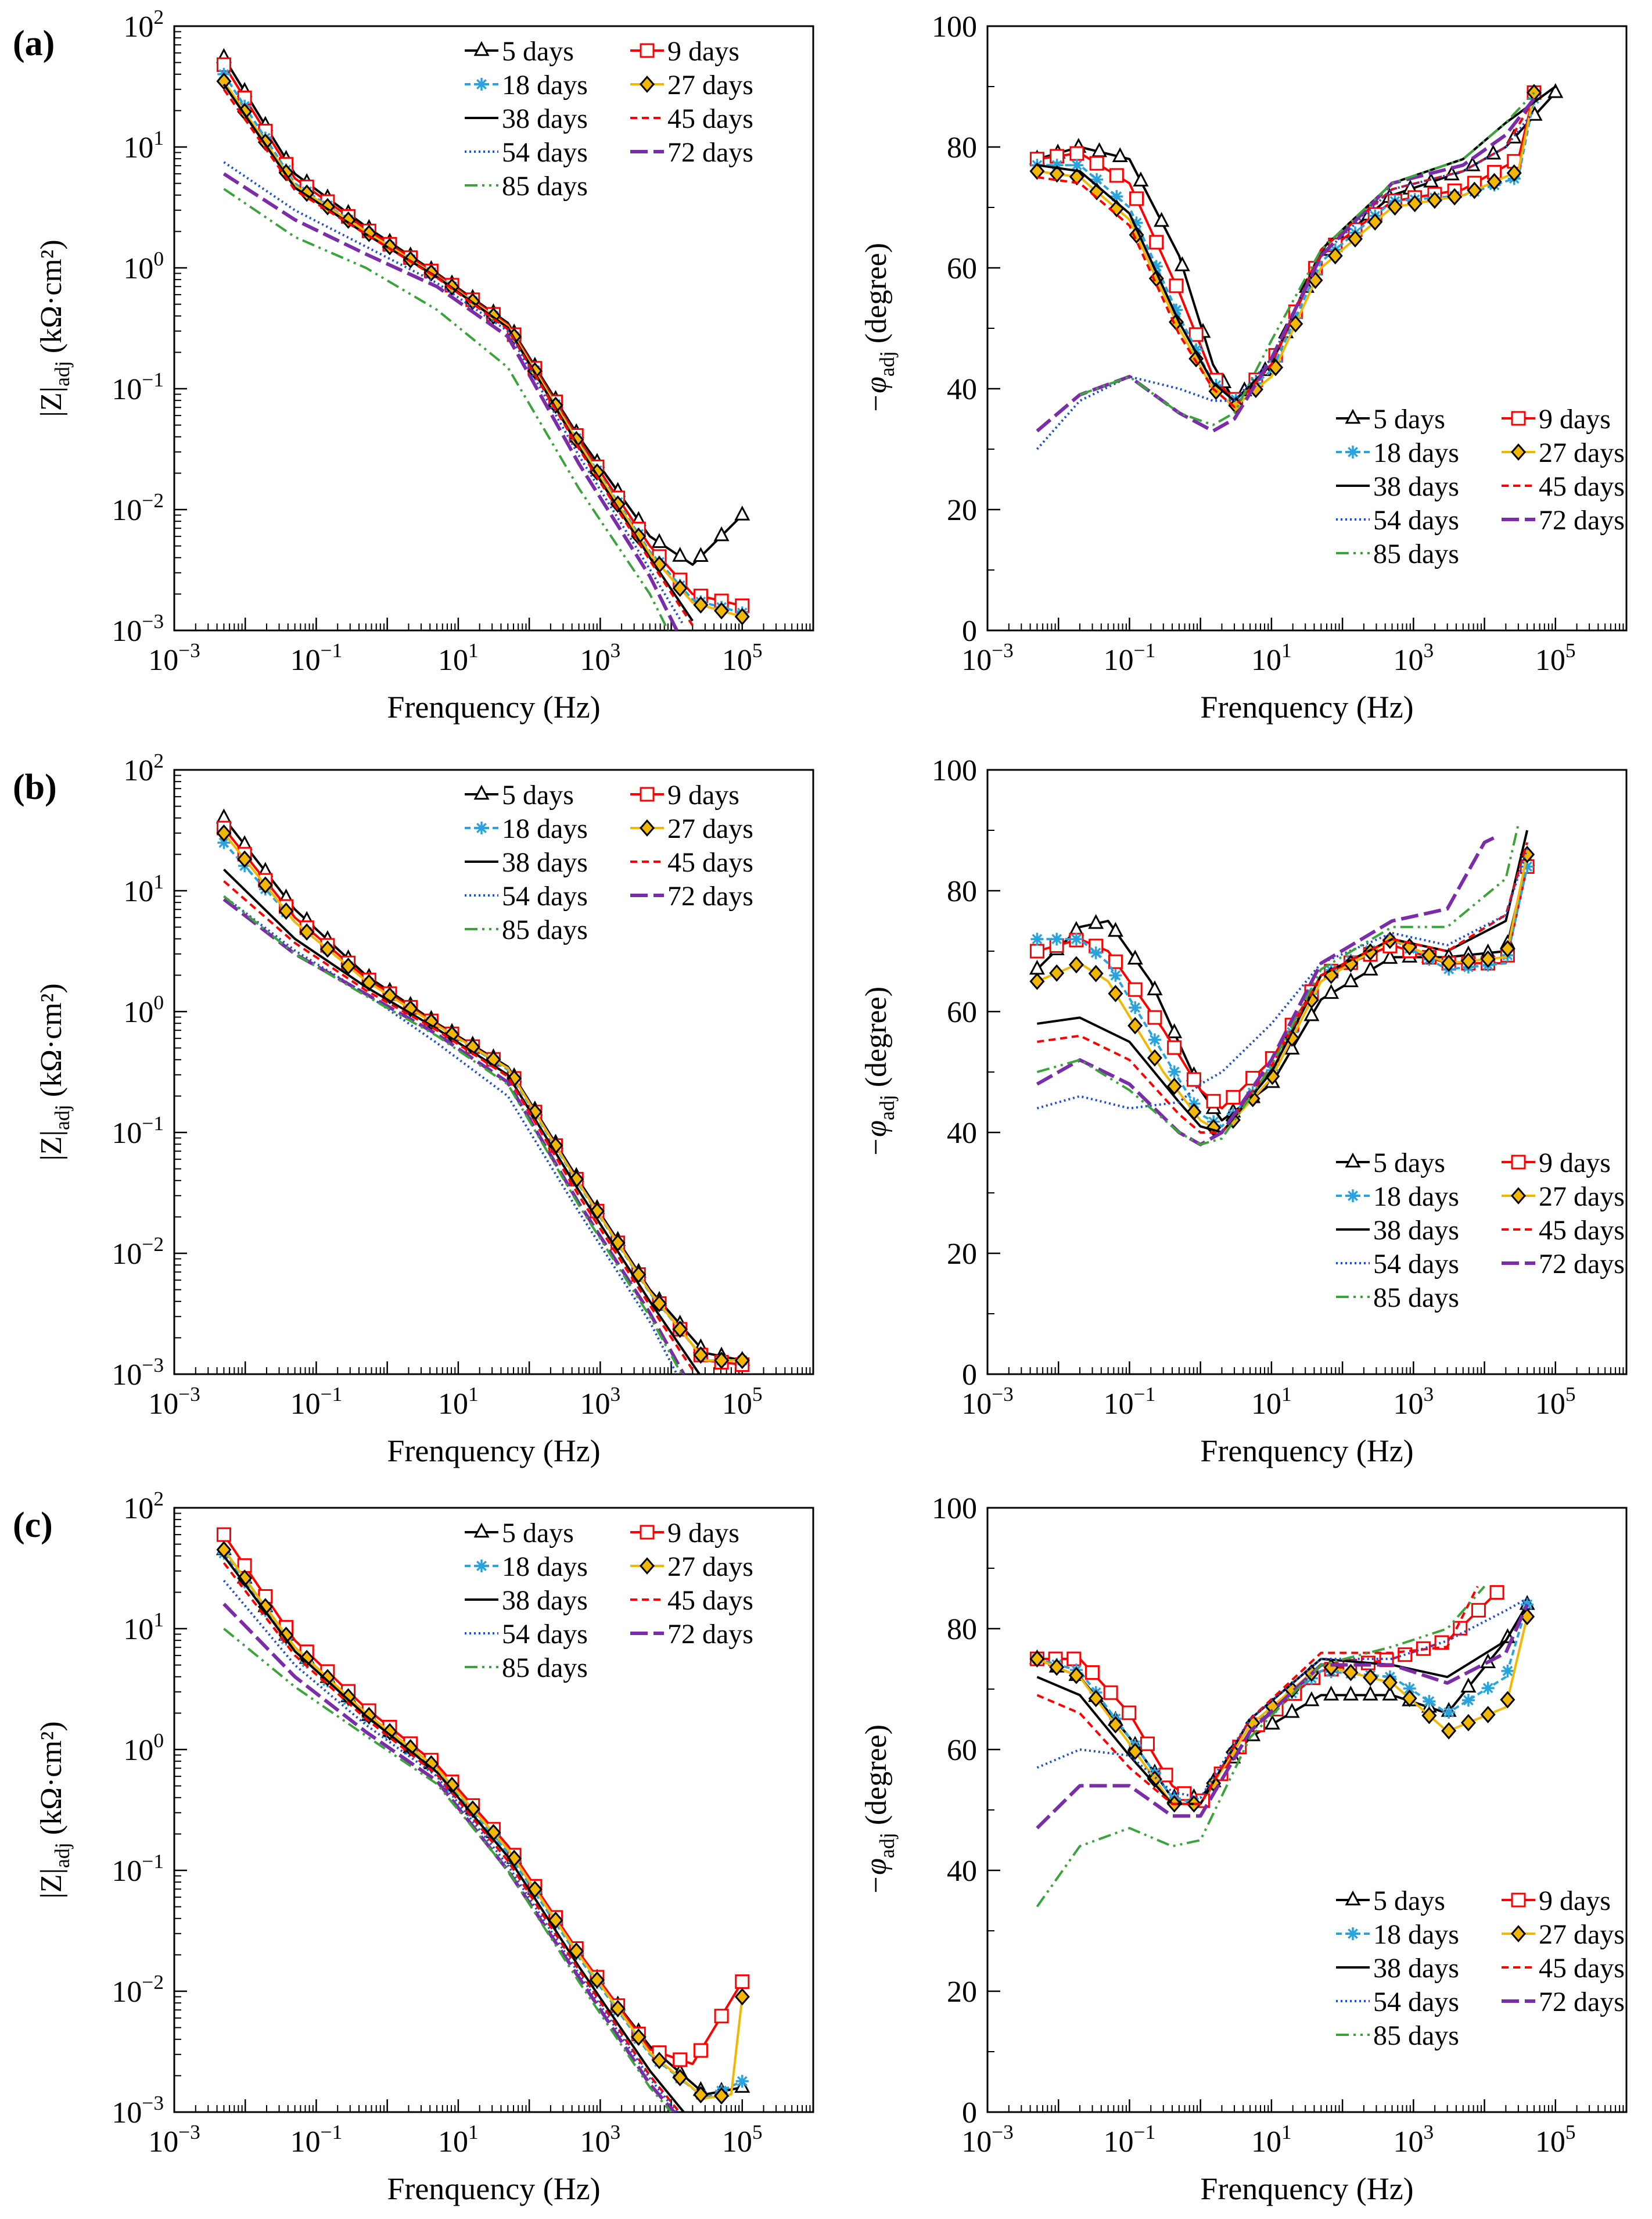  What do you see at coordinates (1582, 1197) in the screenshot?
I see `legend-label: 27 days` at bounding box center [1582, 1197].